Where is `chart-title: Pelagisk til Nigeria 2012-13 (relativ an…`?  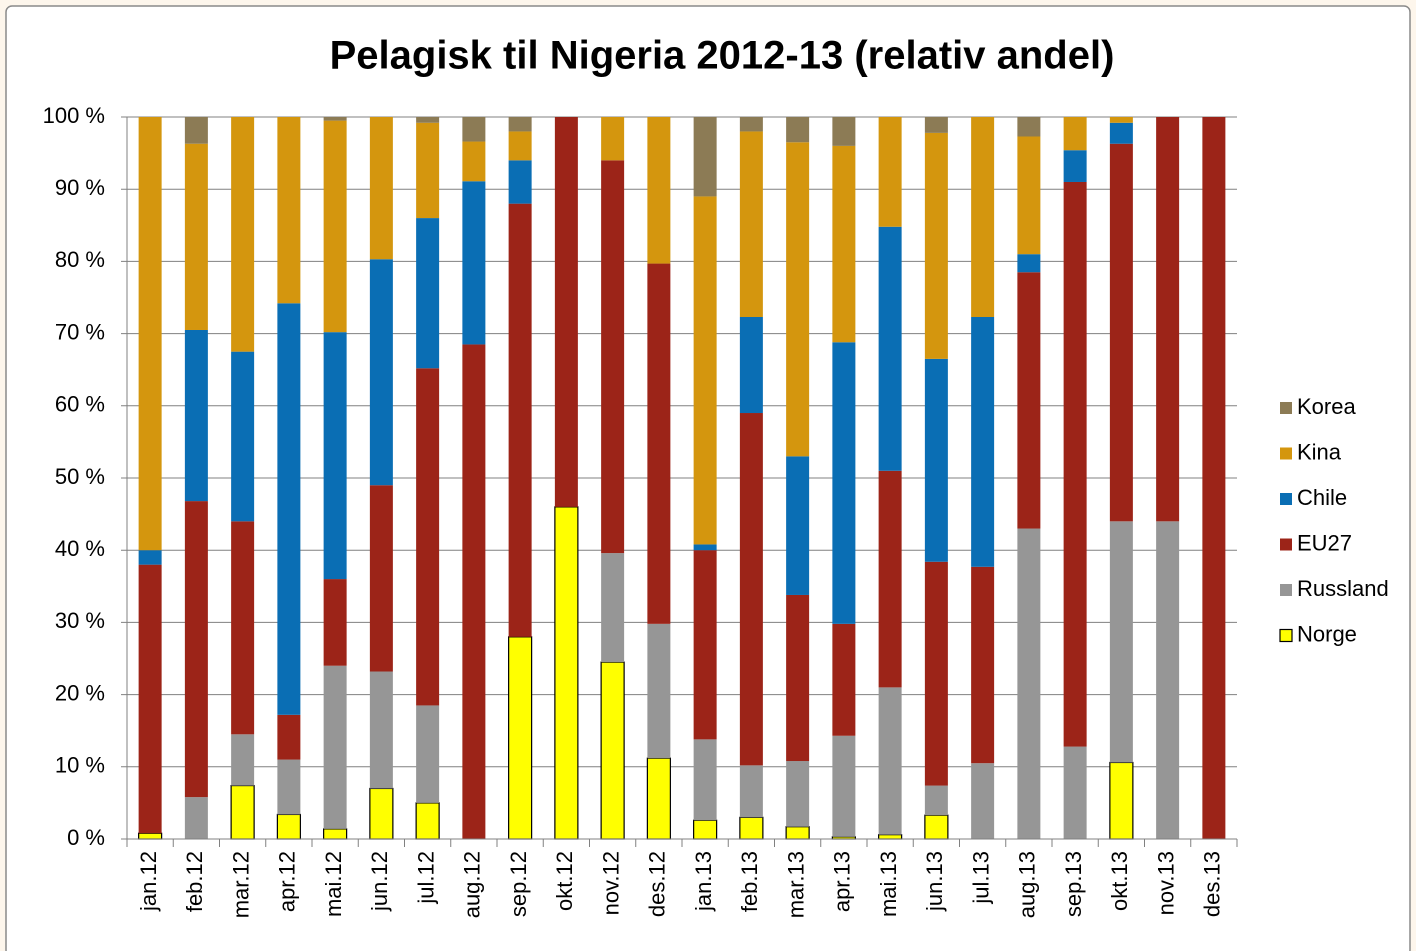
chart-title: Pelagisk til Nigeria 2012-13 (relativ an… is located at coordinates (722, 56).